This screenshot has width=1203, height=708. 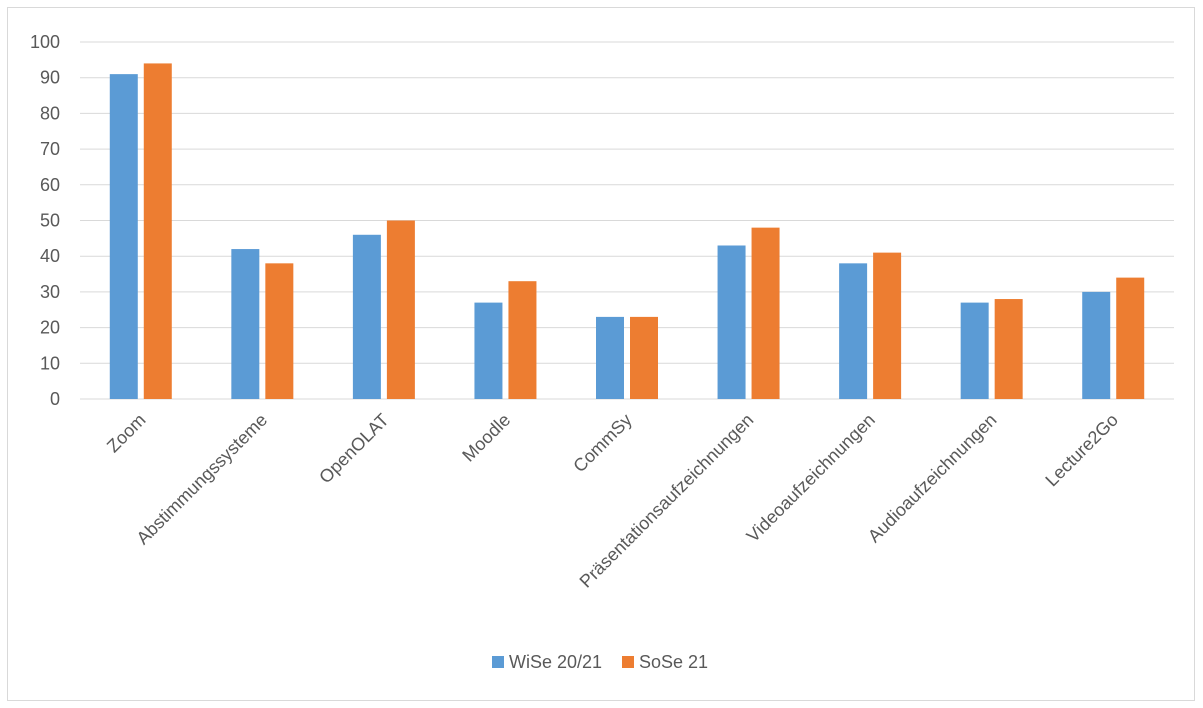 I want to click on x-category-label: Abstimmungssysteme, so click(x=202, y=479).